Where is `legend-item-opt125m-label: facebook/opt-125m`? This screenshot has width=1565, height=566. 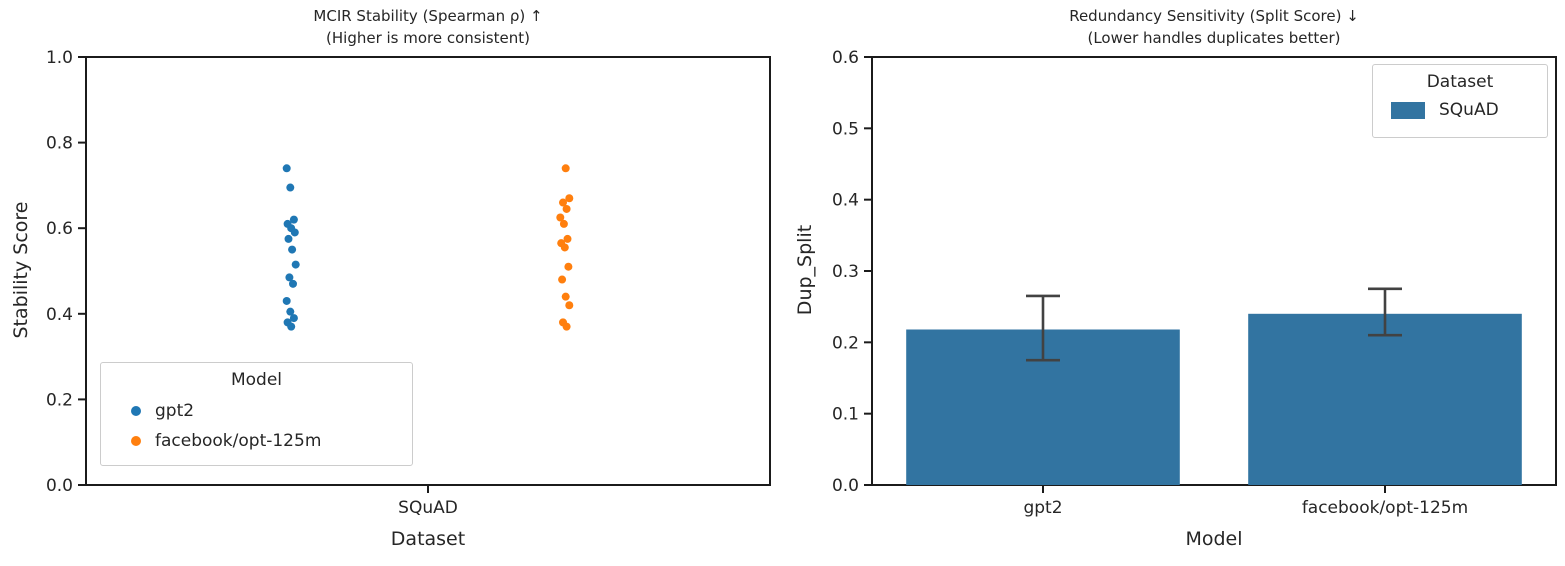
legend-item-opt125m-label: facebook/opt-125m is located at coordinates (238, 441).